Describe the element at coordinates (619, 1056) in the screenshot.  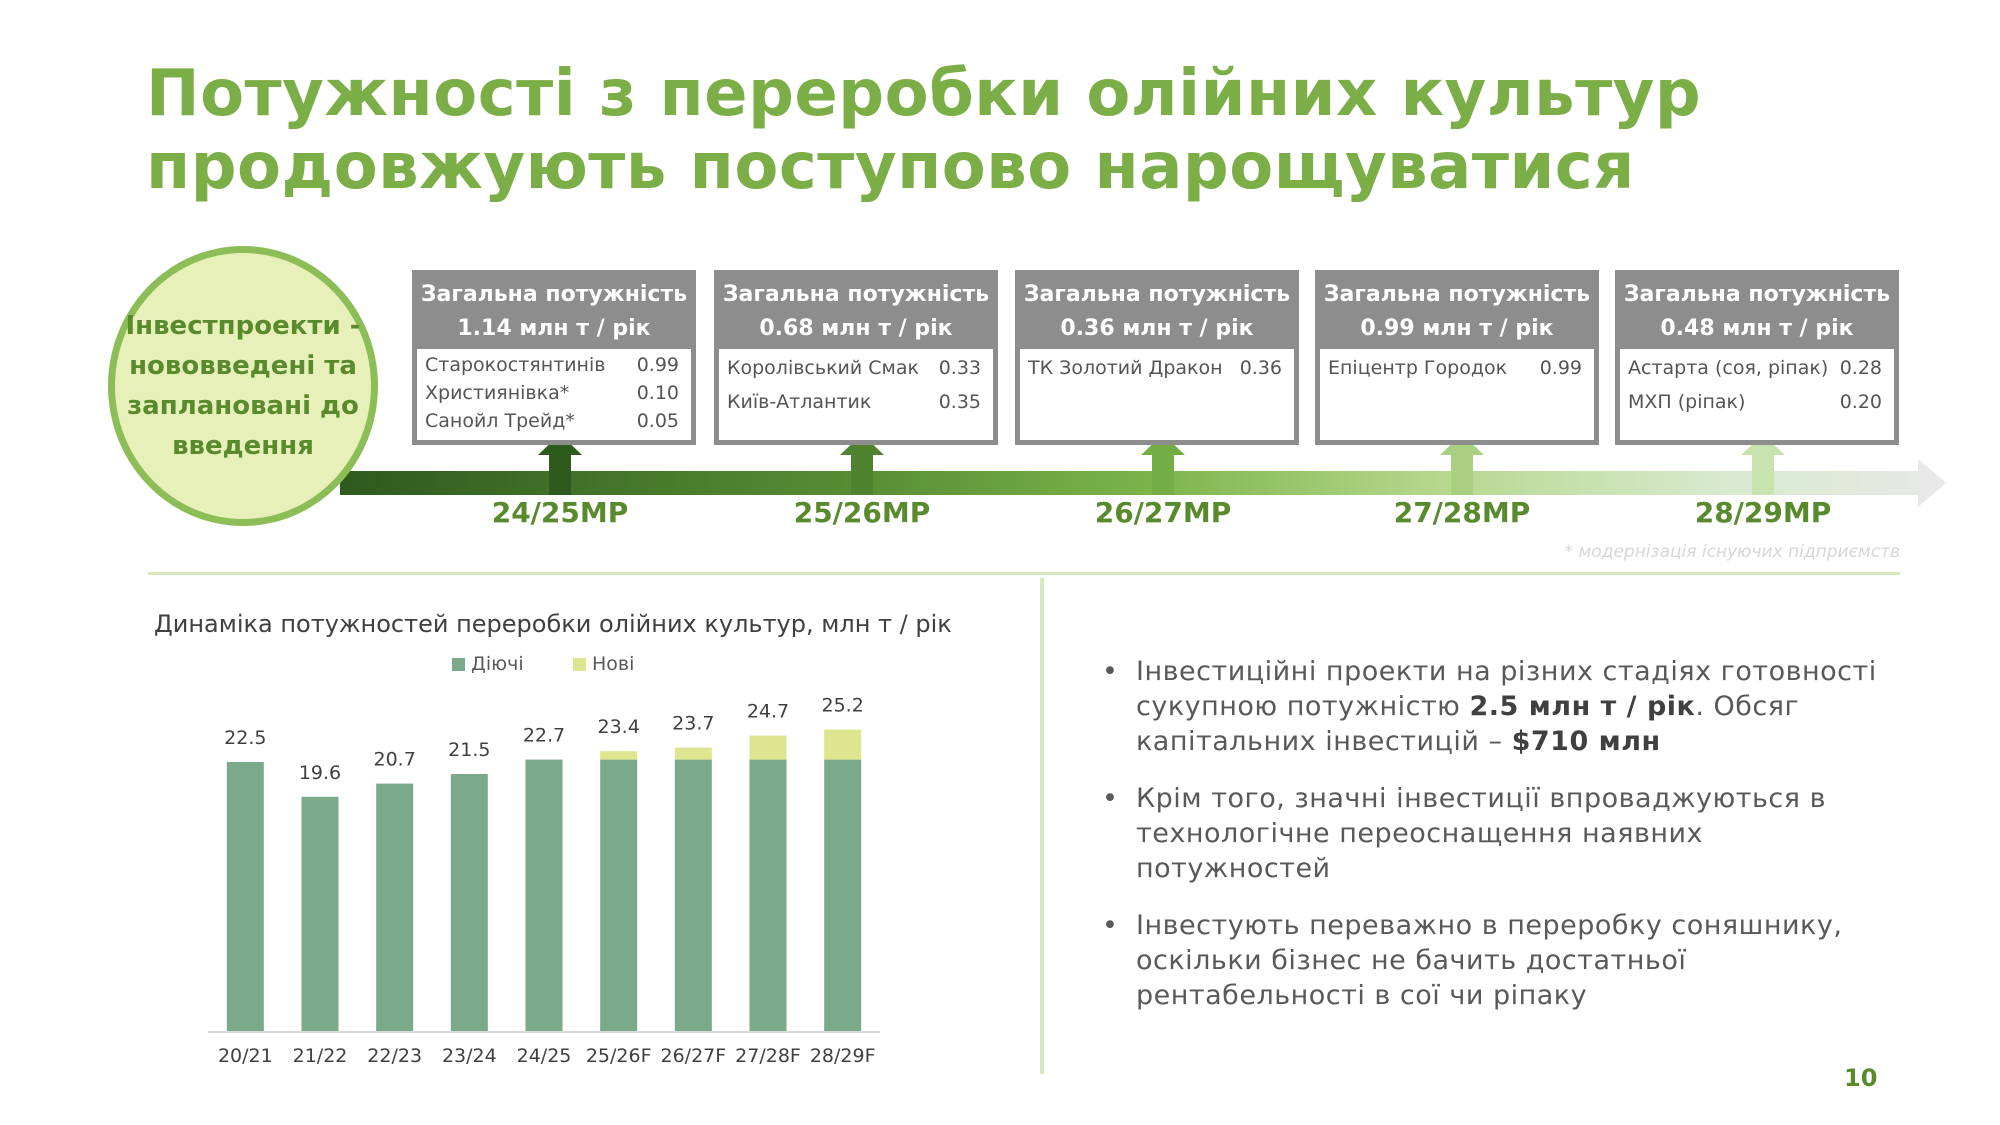
I see `x-tick-label: 25/26F` at that location.